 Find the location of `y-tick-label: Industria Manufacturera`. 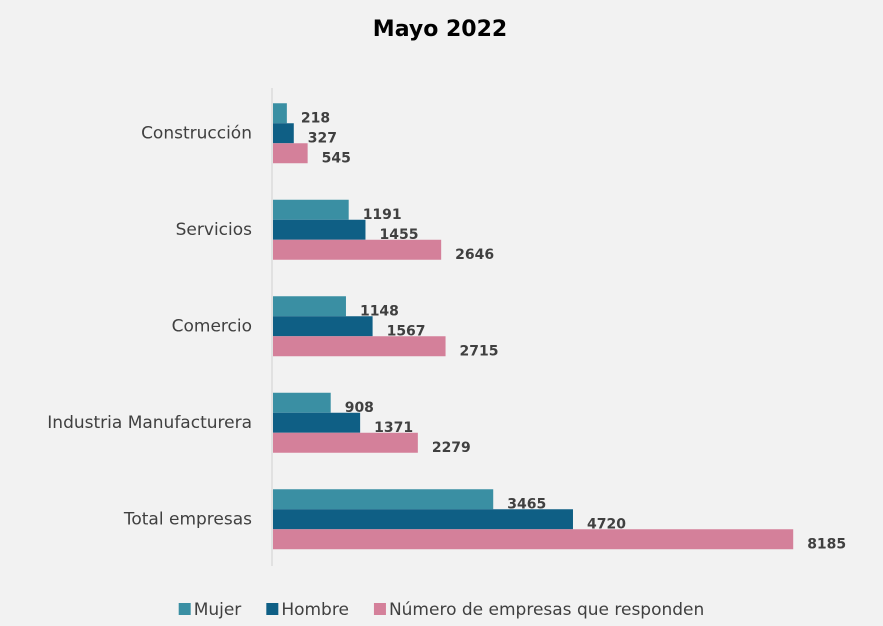

y-tick-label: Industria Manufacturera is located at coordinates (149, 423).